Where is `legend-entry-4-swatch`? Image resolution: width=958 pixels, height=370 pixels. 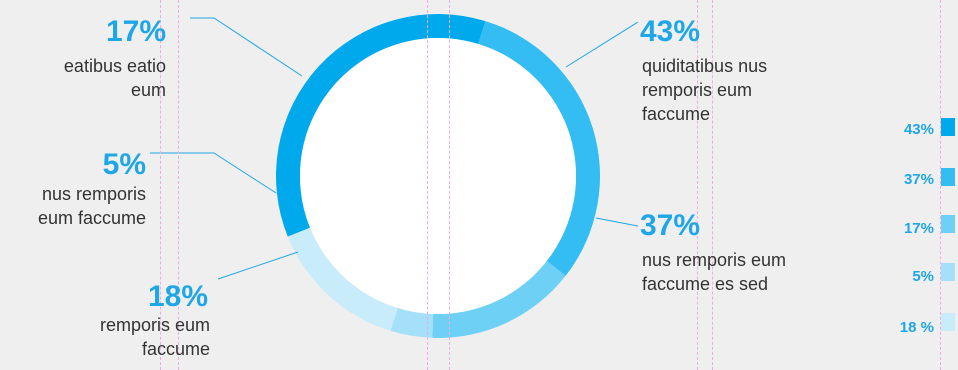
legend-entry-4-swatch is located at coordinates (948, 272).